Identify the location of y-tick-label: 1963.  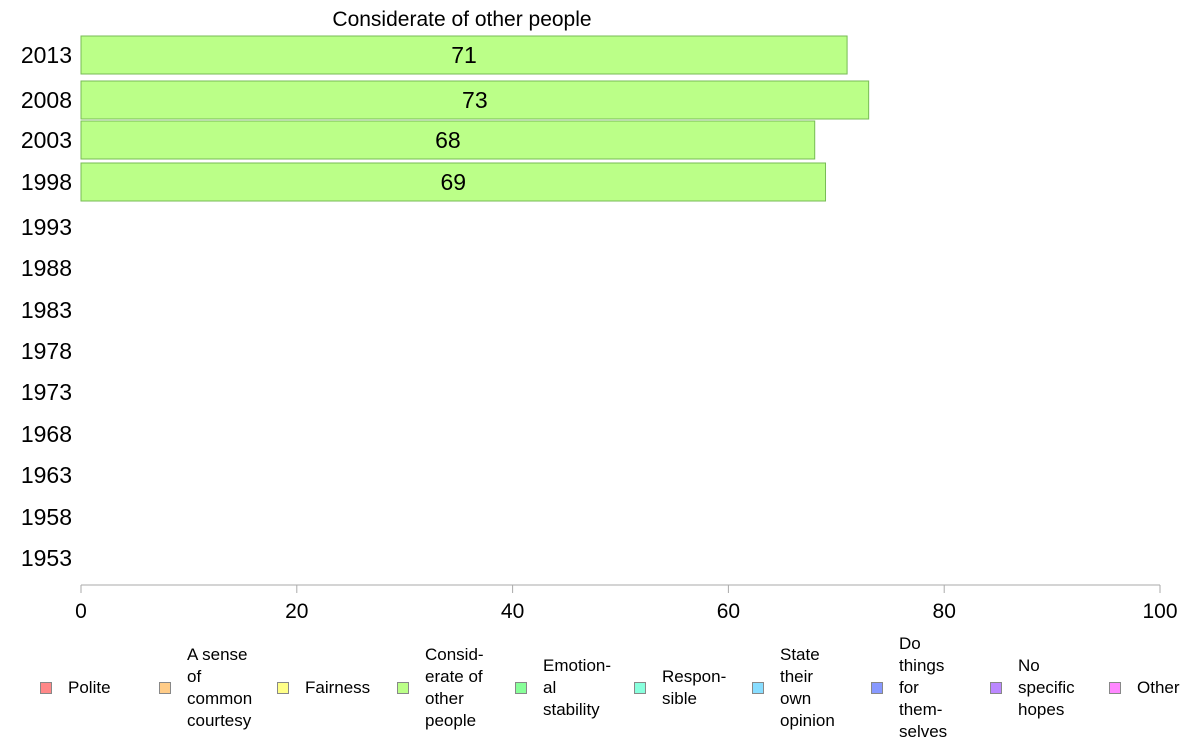
(46, 475).